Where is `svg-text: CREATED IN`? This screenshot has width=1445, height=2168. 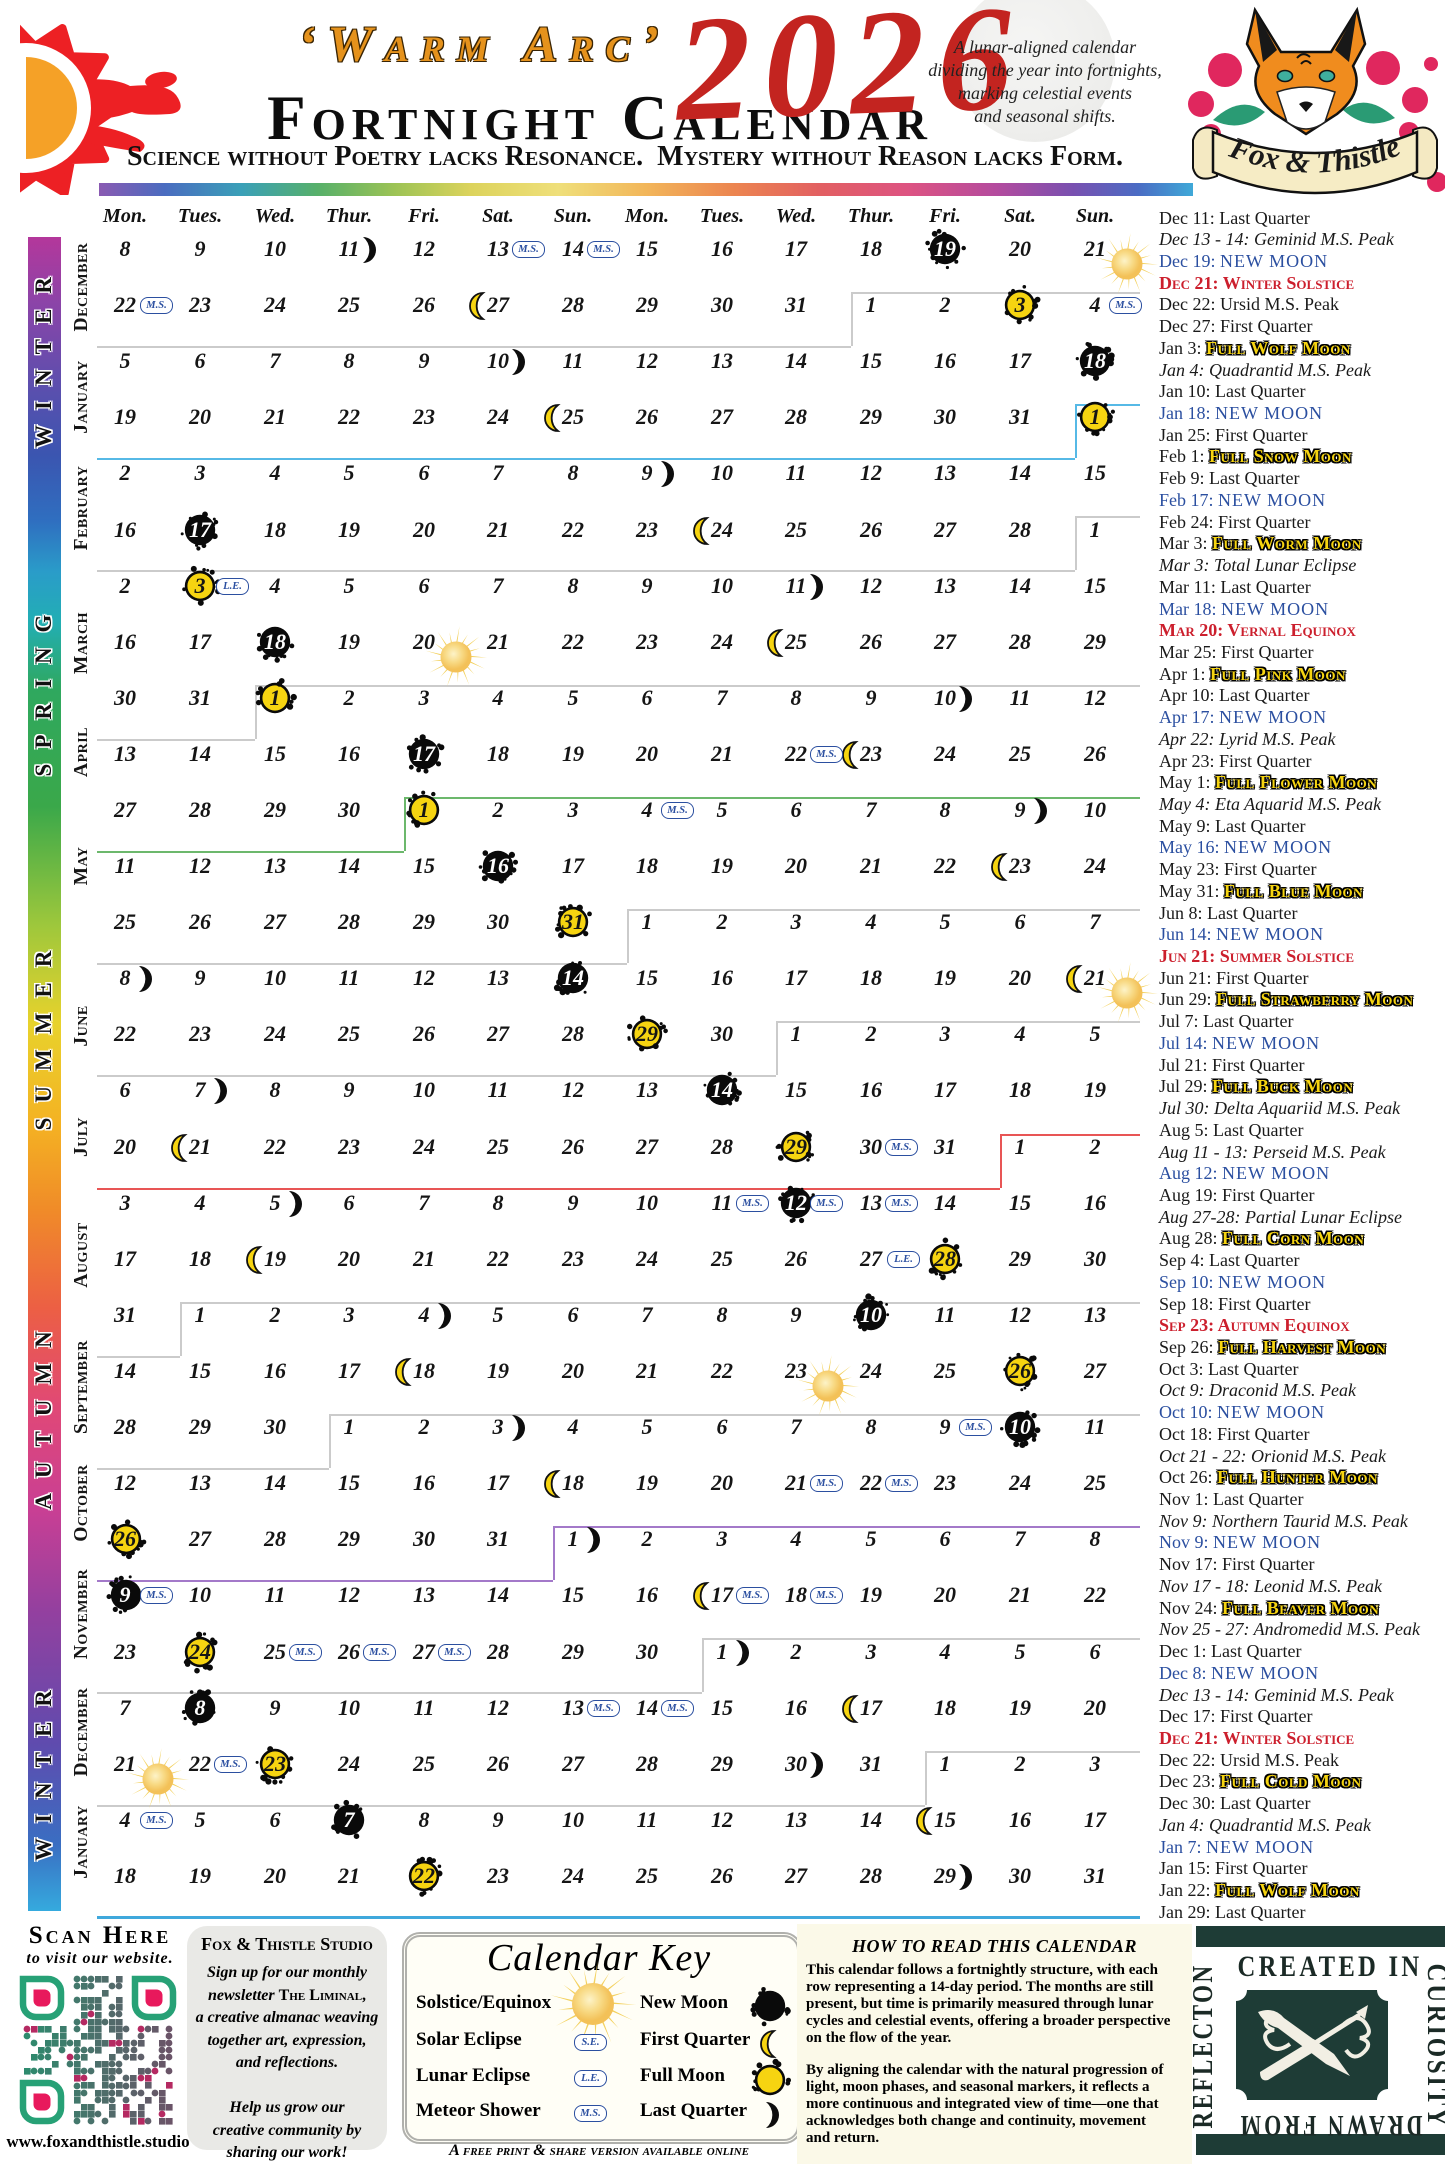
svg-text: CREATED IN is located at coordinates (1330, 1966).